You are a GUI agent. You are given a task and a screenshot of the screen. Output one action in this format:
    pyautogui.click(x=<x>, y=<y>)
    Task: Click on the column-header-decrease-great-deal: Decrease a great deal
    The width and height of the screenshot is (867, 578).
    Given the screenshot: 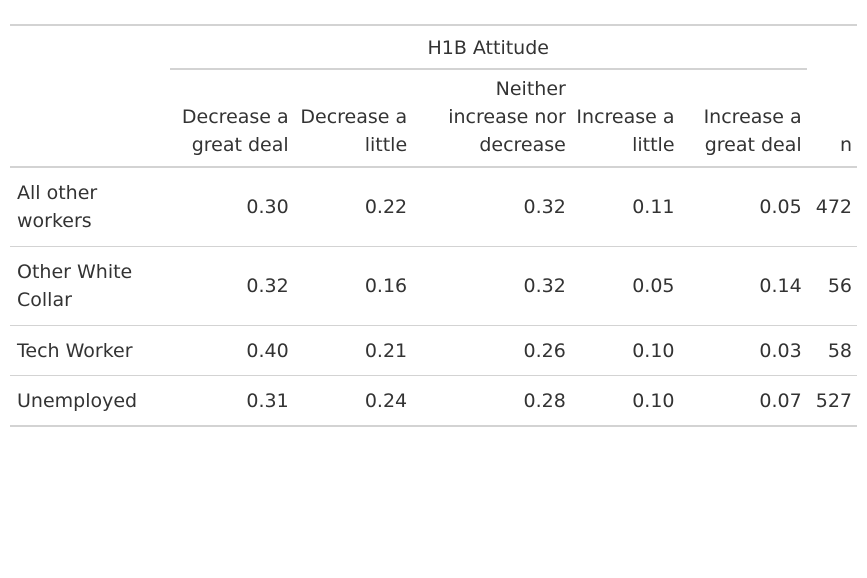 What is the action you would take?
    pyautogui.click(x=232, y=118)
    